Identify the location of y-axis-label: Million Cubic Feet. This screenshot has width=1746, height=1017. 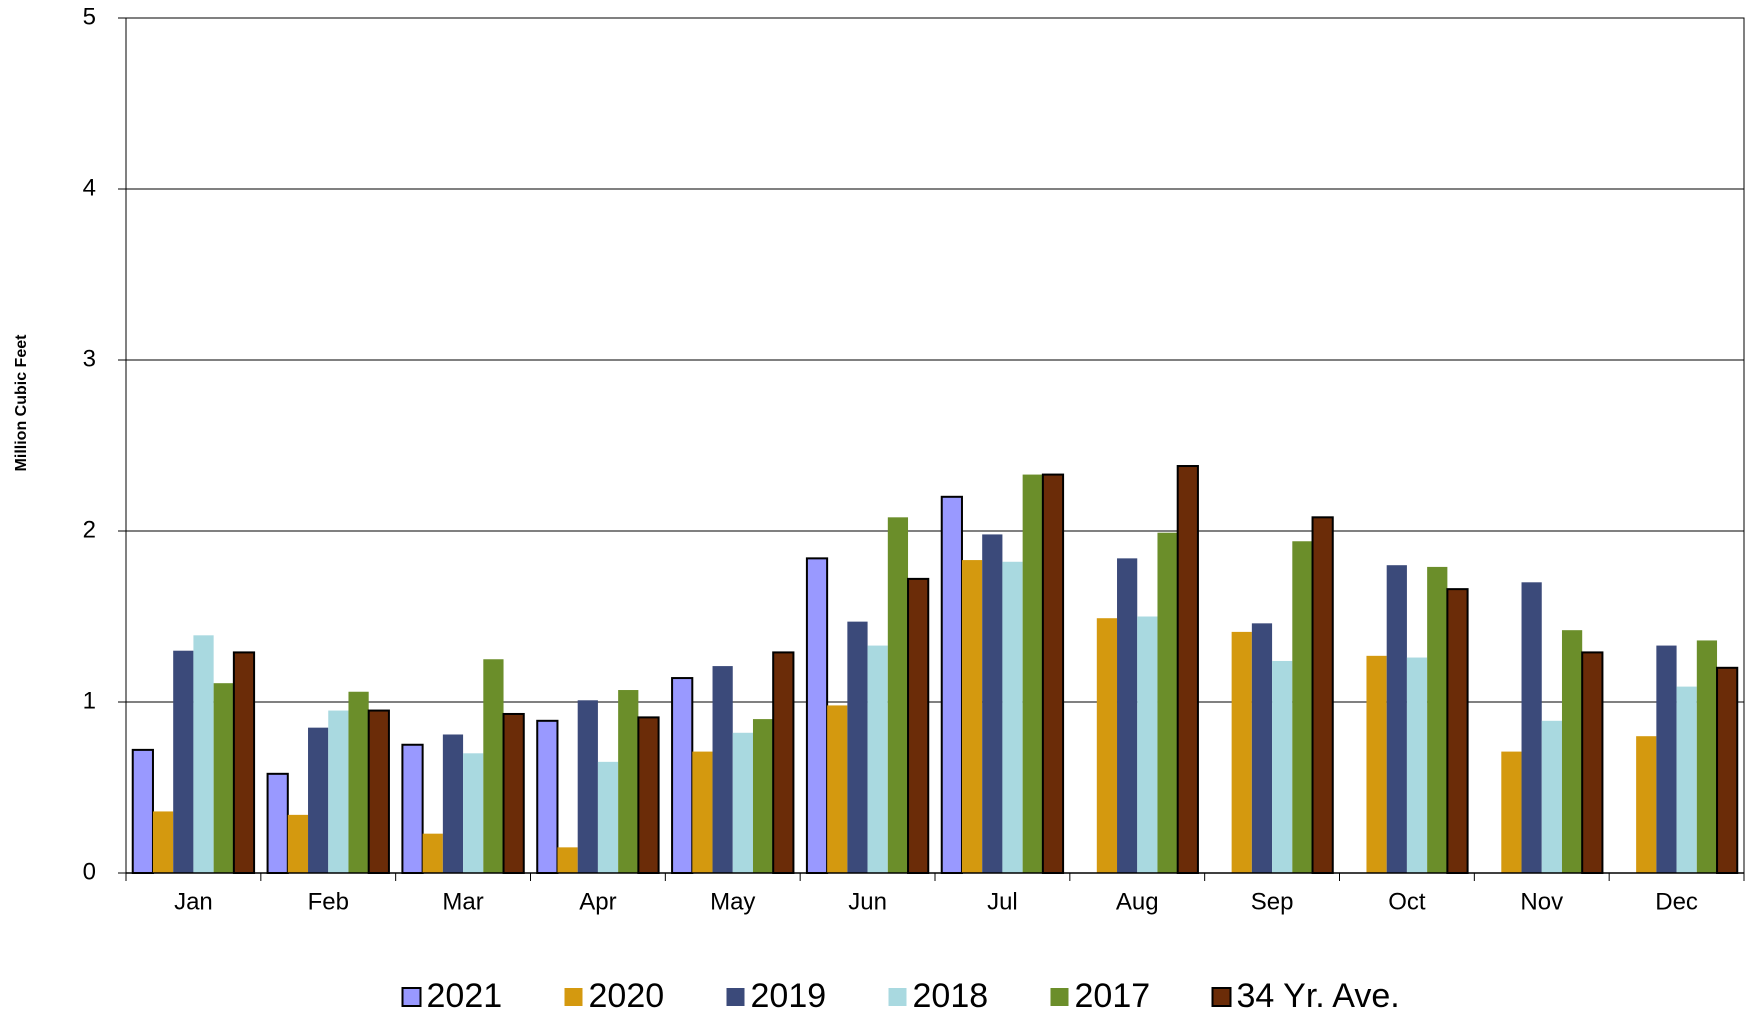
(21, 403).